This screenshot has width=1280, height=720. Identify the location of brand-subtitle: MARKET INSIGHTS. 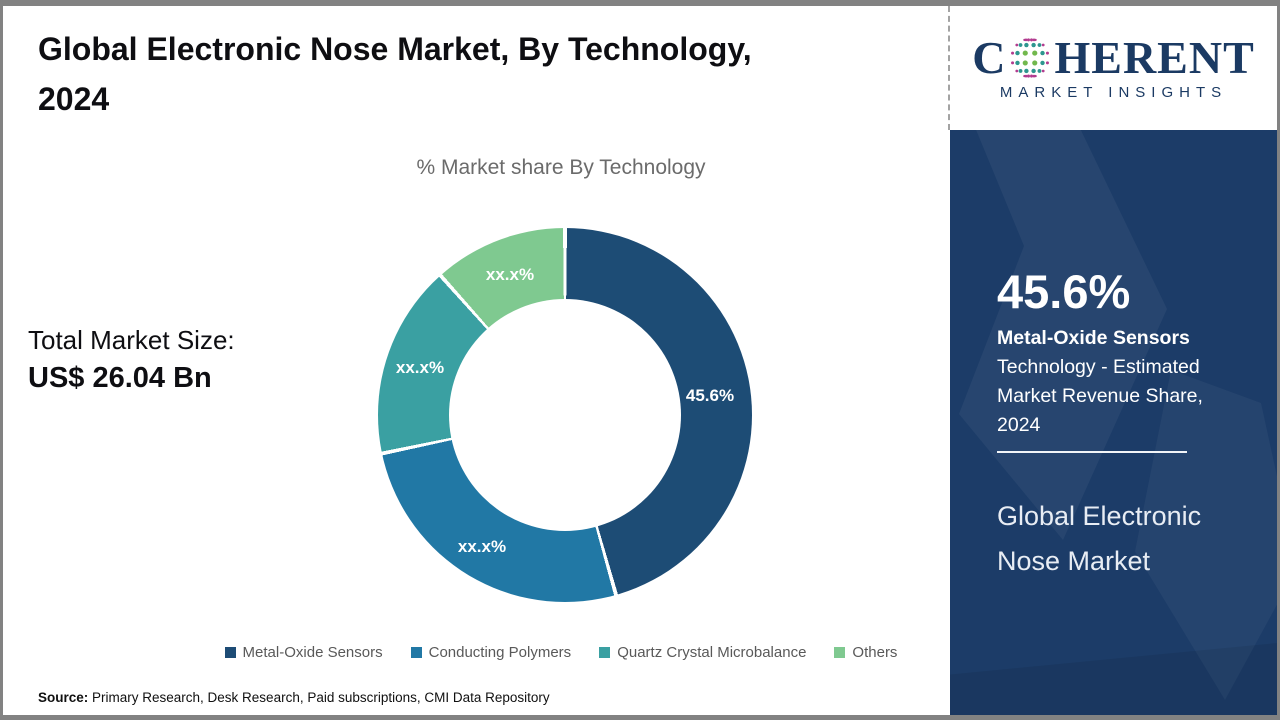
(1113, 92).